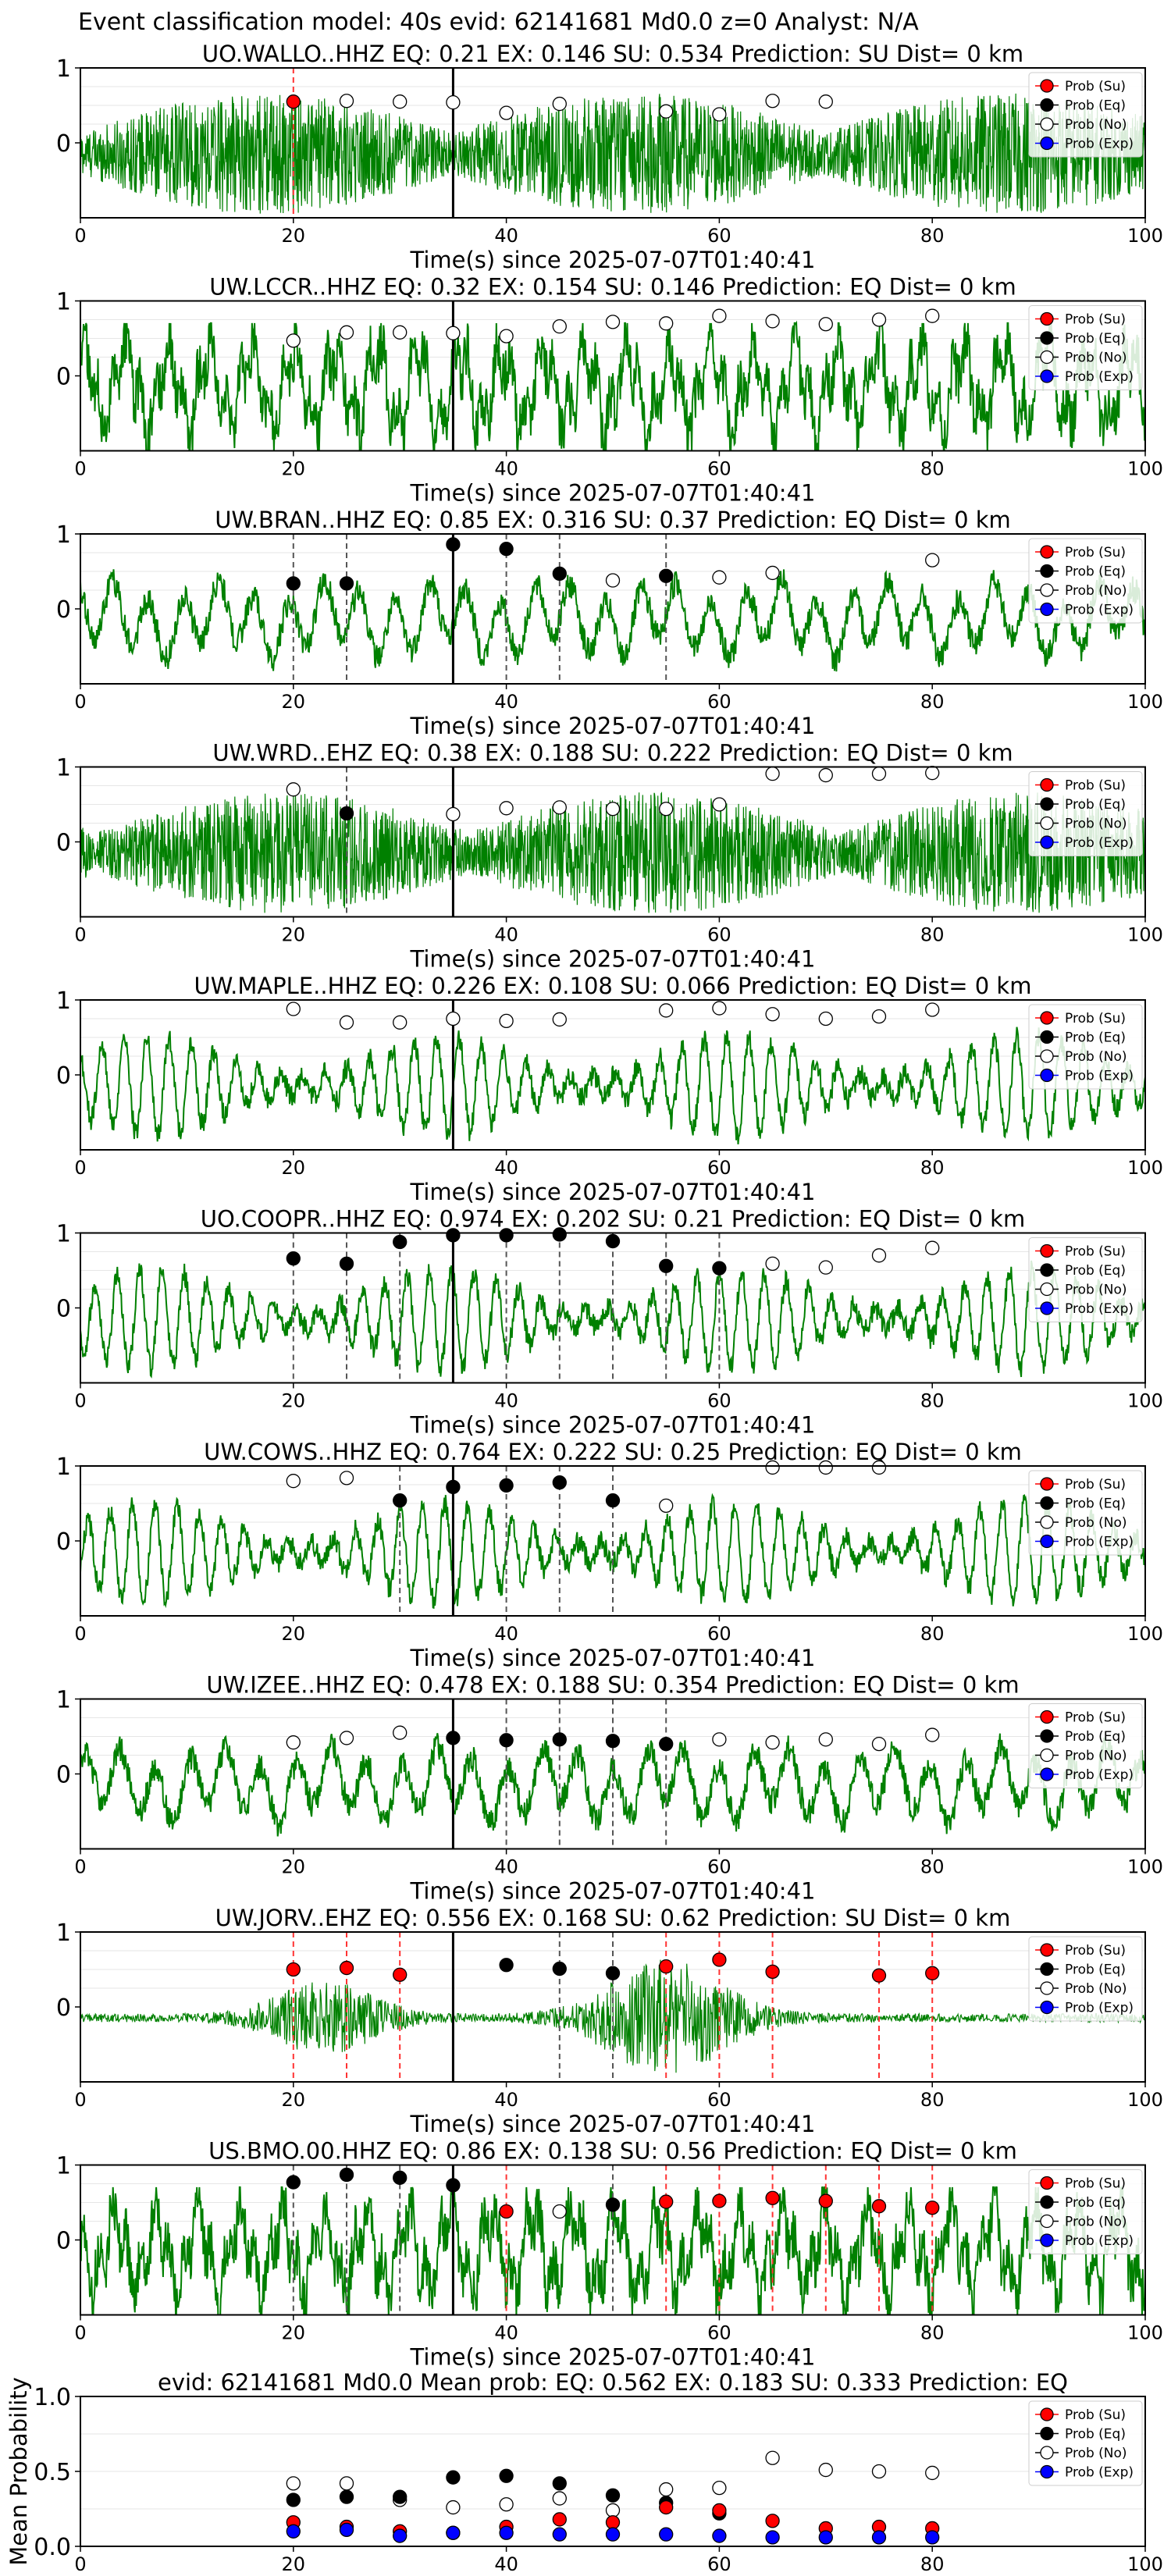 This screenshot has height=2576, width=1171. I want to click on x-tick-label: 100, so click(1145, 1168).